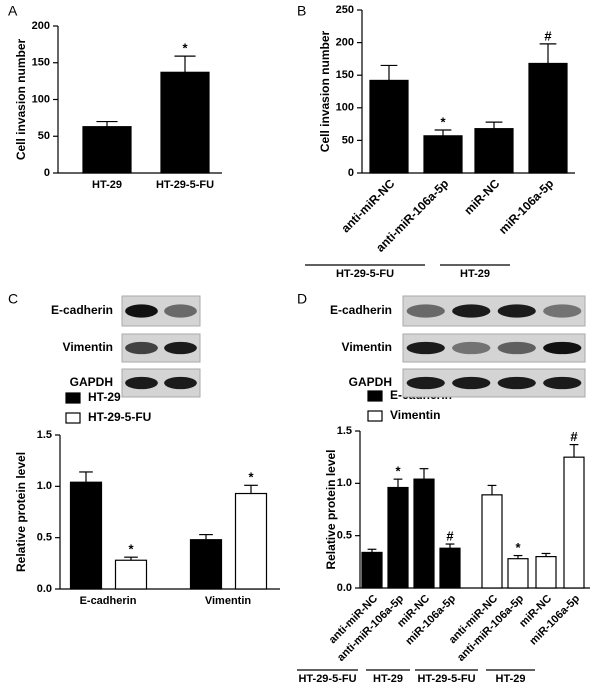  What do you see at coordinates (185, 185) in the screenshot?
I see `x-tick-label: HT-29-5-FU` at bounding box center [185, 185].